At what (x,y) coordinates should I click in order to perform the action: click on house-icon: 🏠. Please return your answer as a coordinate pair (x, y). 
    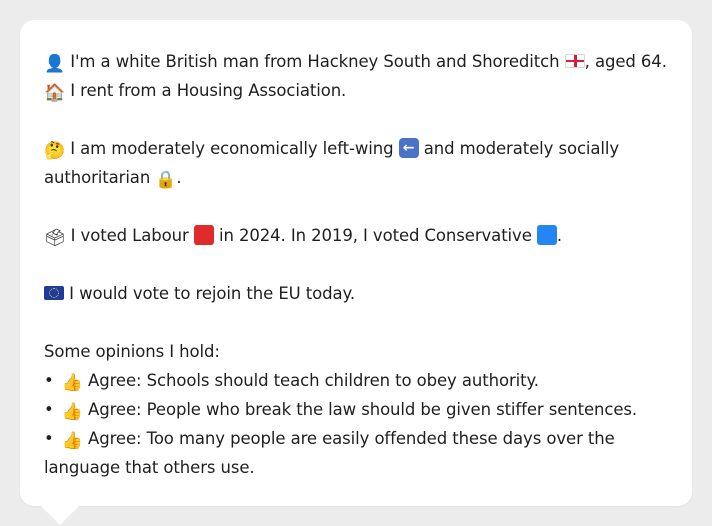
    Looking at the image, I should click on (55, 93).